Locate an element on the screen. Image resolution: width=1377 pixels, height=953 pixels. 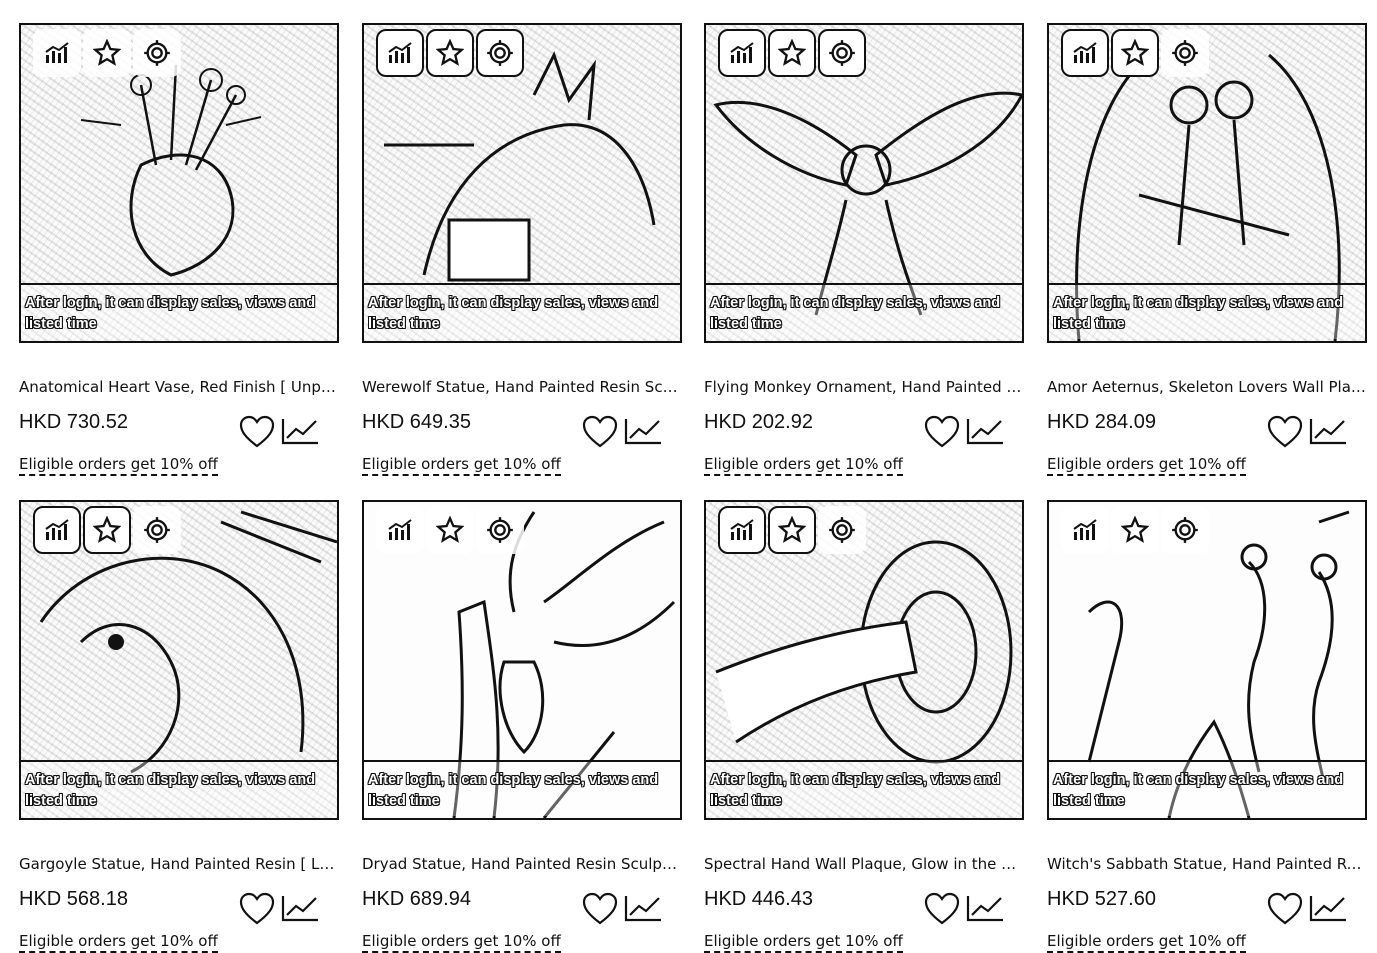
product-price: HKD 527.60 is located at coordinates (1101, 899).